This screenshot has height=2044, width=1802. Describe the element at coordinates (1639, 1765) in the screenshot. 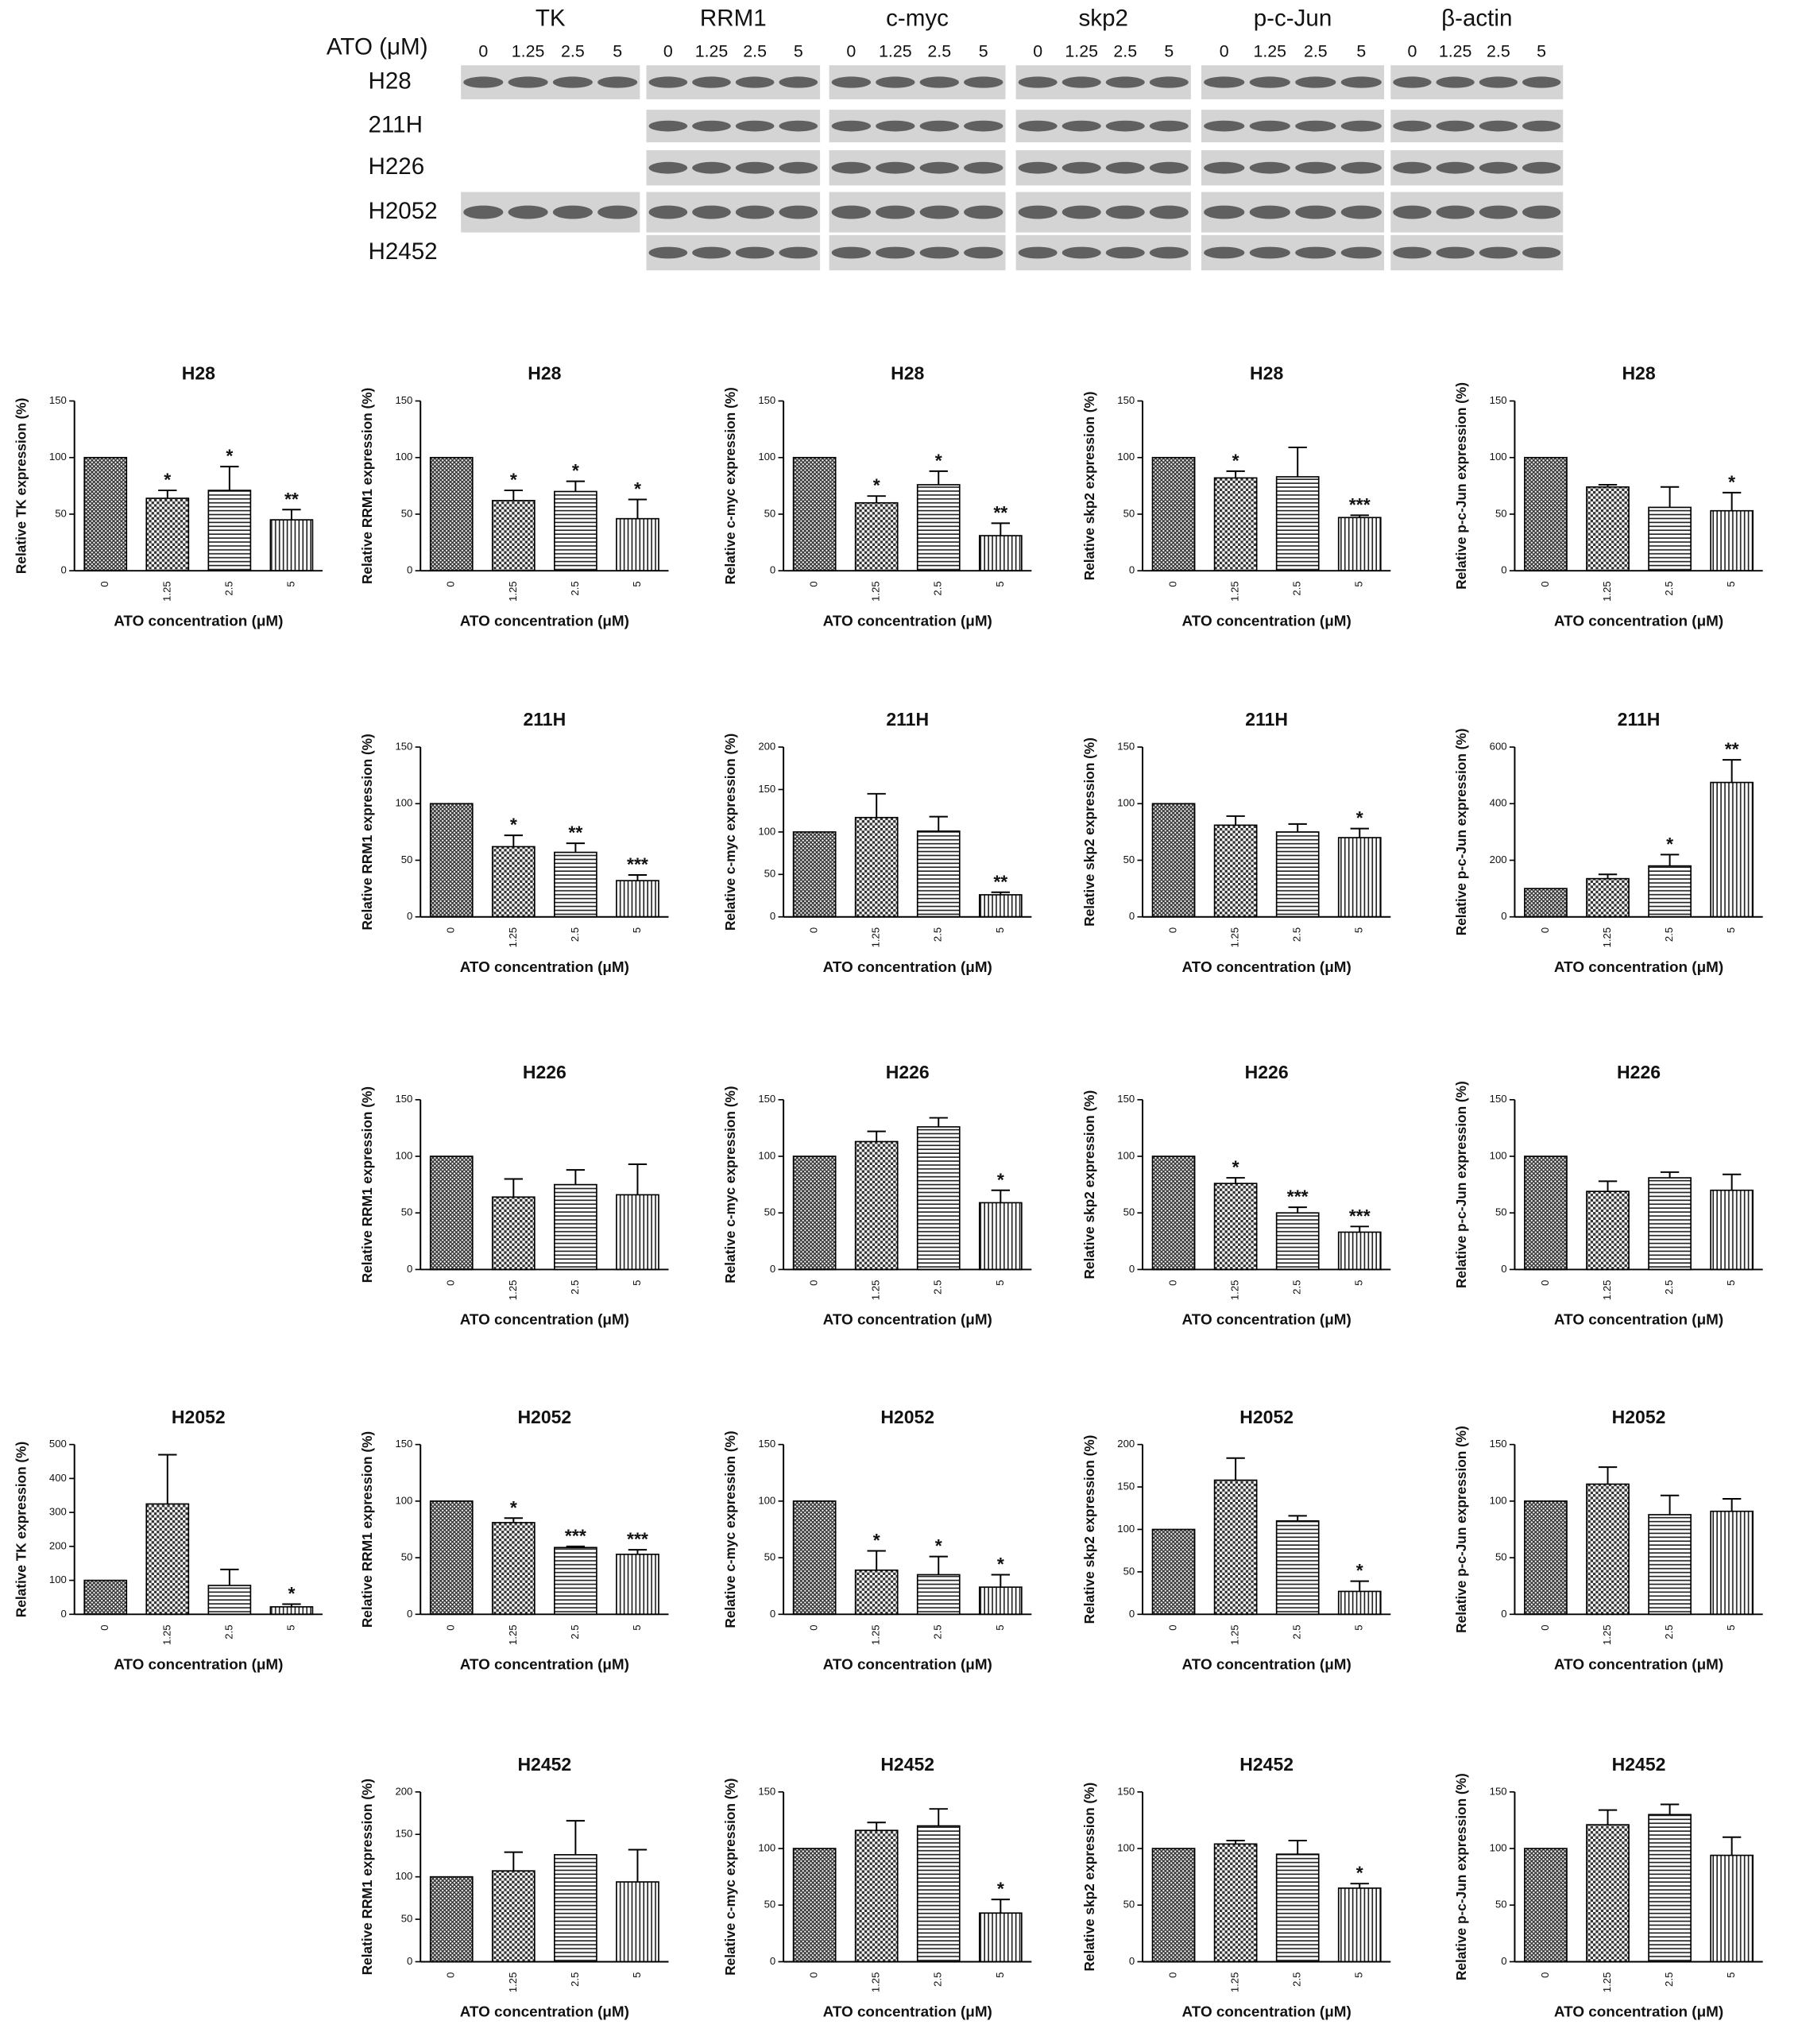

I see `chart-title: H2452` at that location.